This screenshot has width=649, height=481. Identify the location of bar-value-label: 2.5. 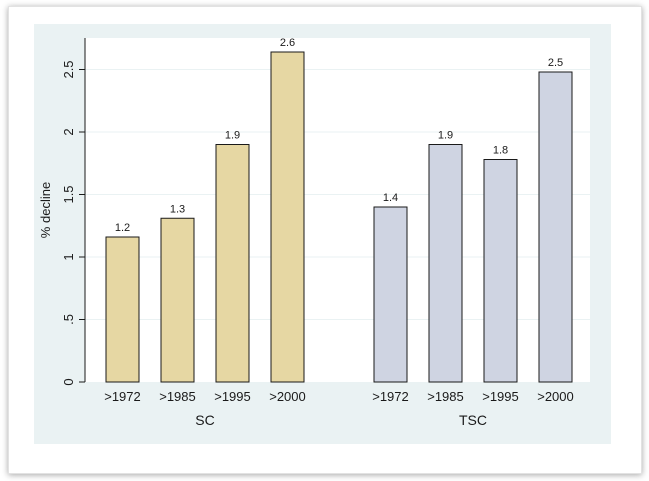
(555, 63).